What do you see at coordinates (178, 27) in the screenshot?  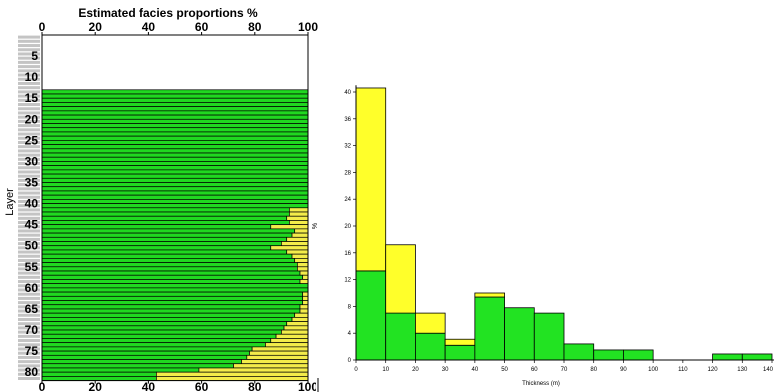 I see `top-x-axis: 0 20 40 60 80 100` at bounding box center [178, 27].